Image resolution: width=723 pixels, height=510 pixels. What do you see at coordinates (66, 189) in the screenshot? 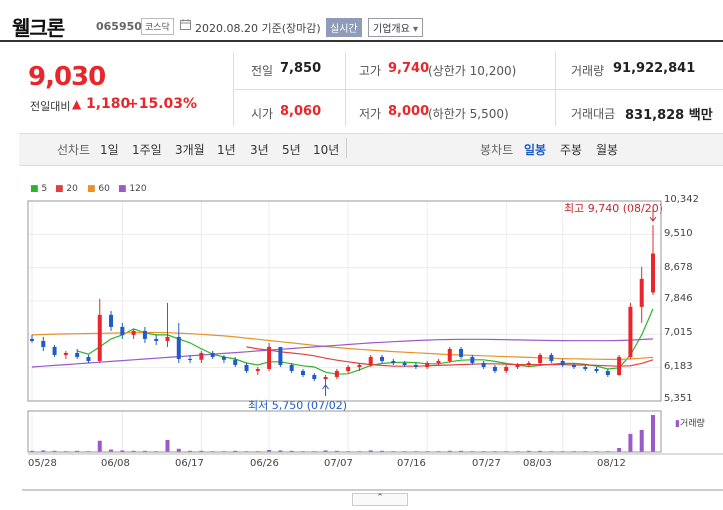
I see `legend-ma20: ■ 20` at bounding box center [66, 189].